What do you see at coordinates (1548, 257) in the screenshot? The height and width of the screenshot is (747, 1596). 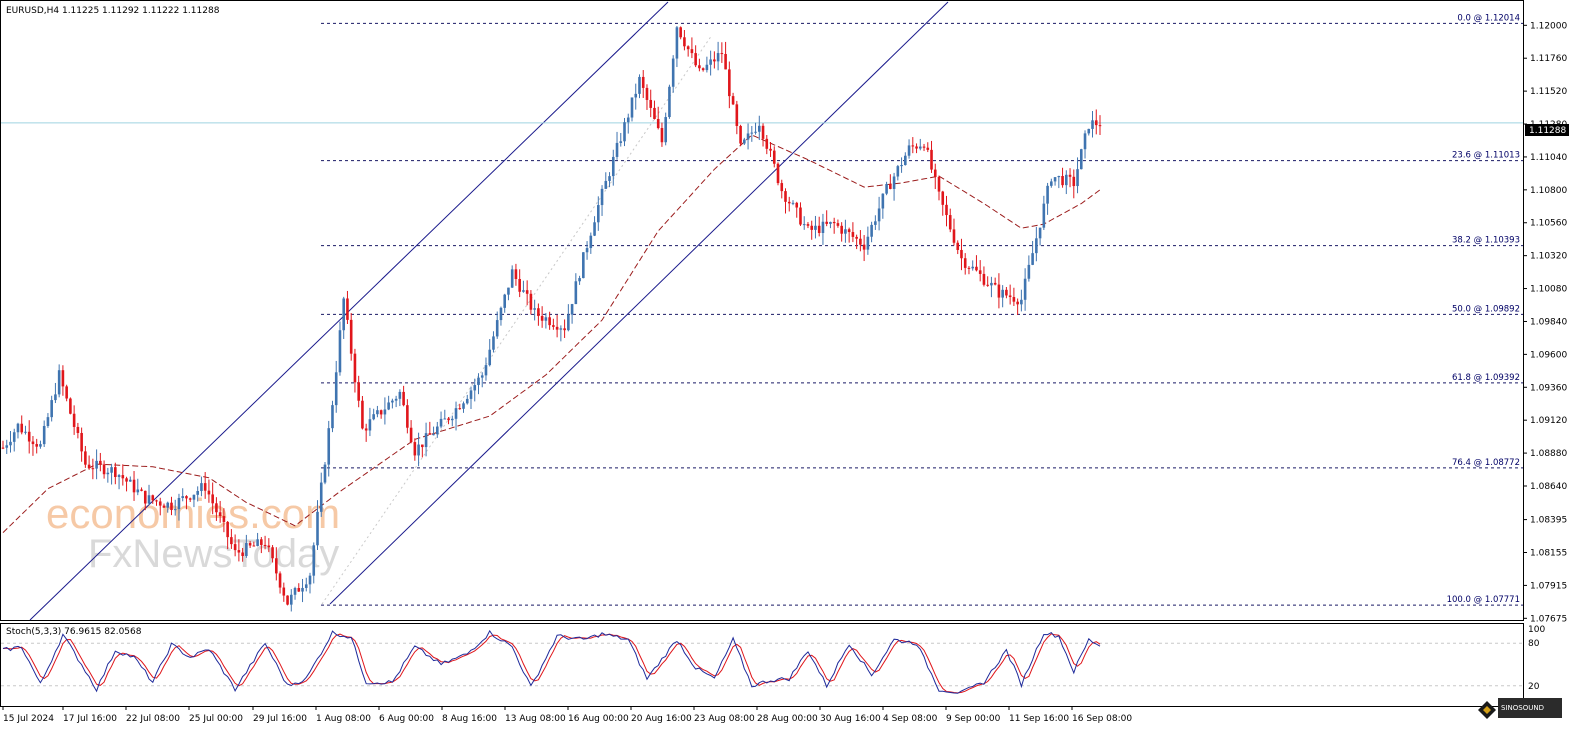 I see `y-tick-label-7: 1.10320` at bounding box center [1548, 257].